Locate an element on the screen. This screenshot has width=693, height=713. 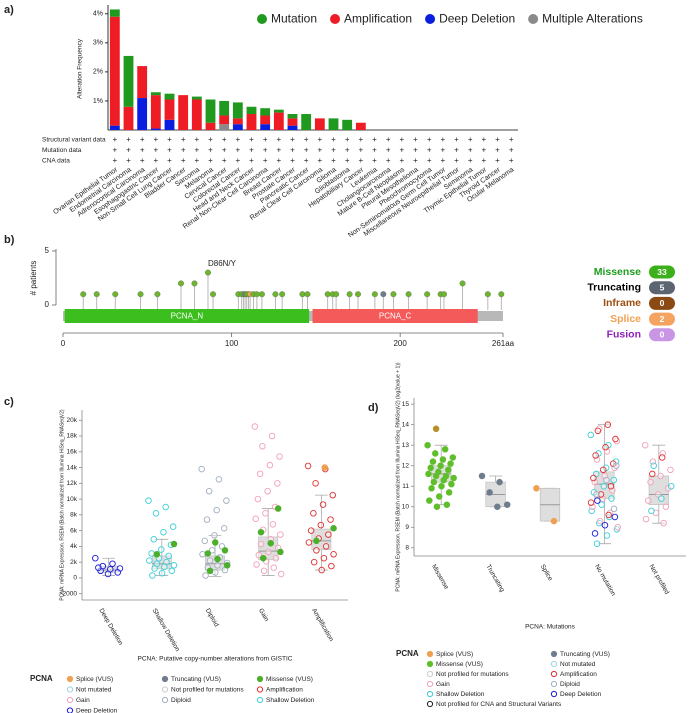
x-tick-label: 0 is located at coordinates (63, 343).